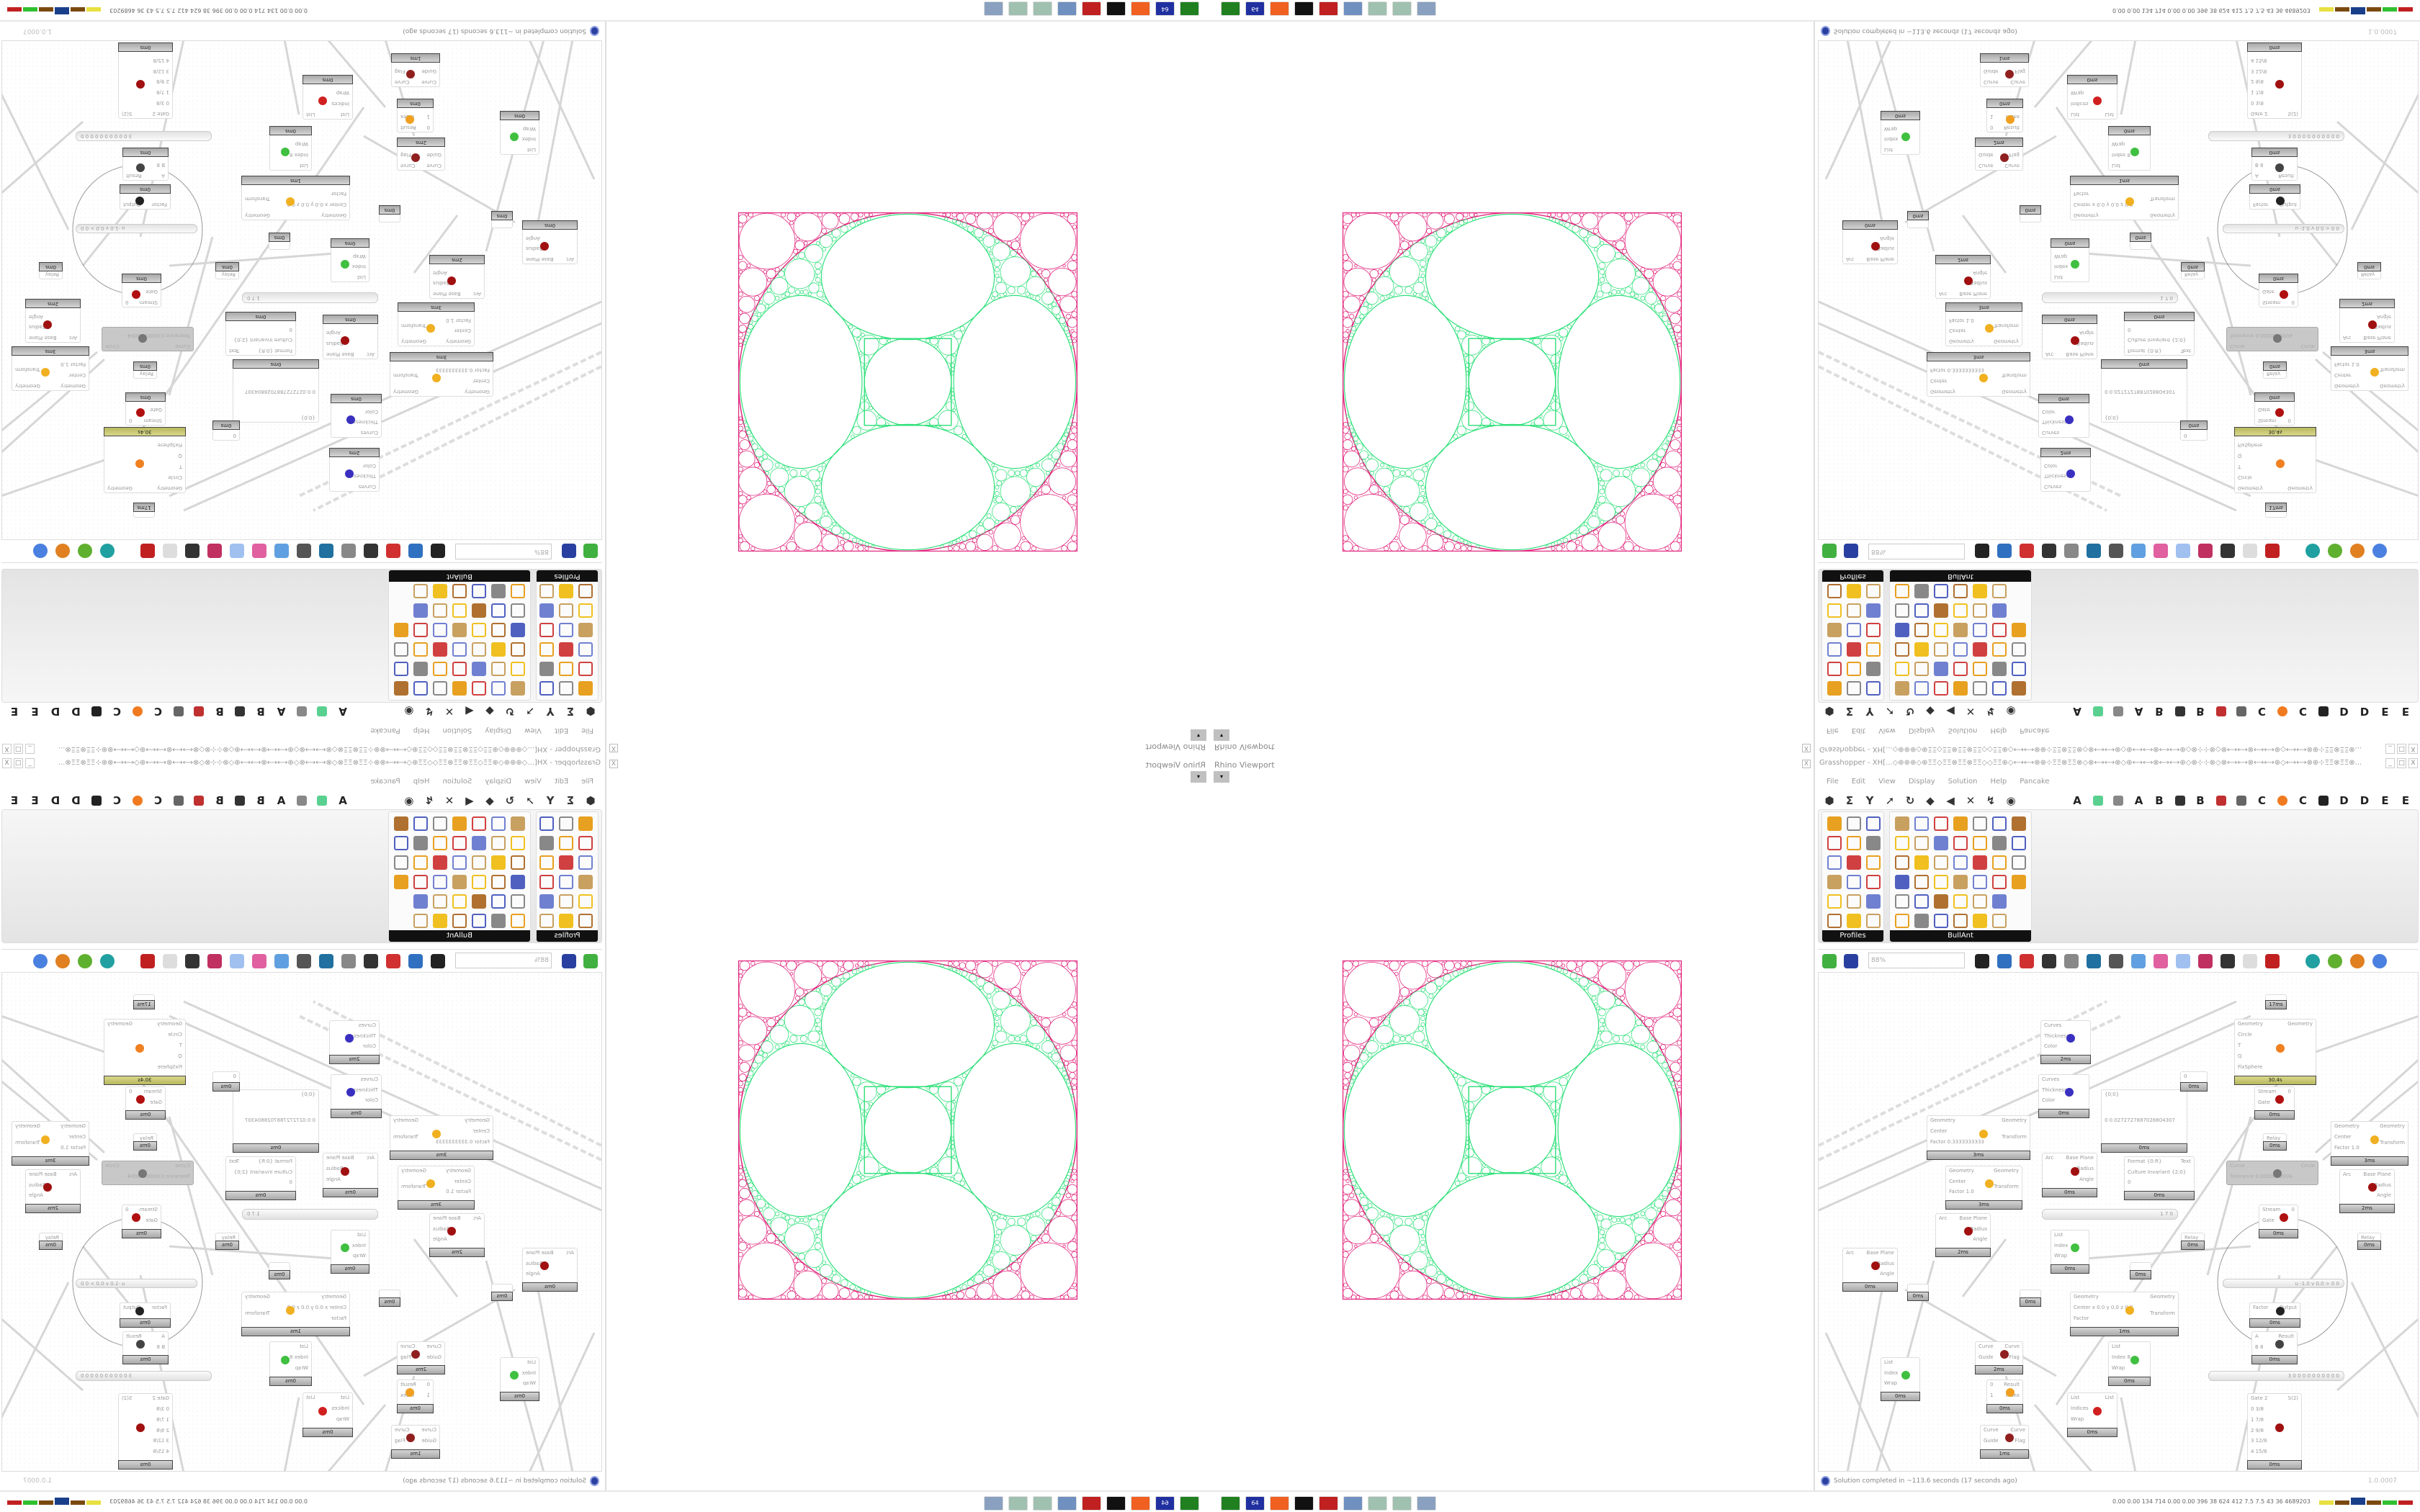  Describe the element at coordinates (1963, 730) in the screenshot. I see `menu-solution: Solution` at that location.